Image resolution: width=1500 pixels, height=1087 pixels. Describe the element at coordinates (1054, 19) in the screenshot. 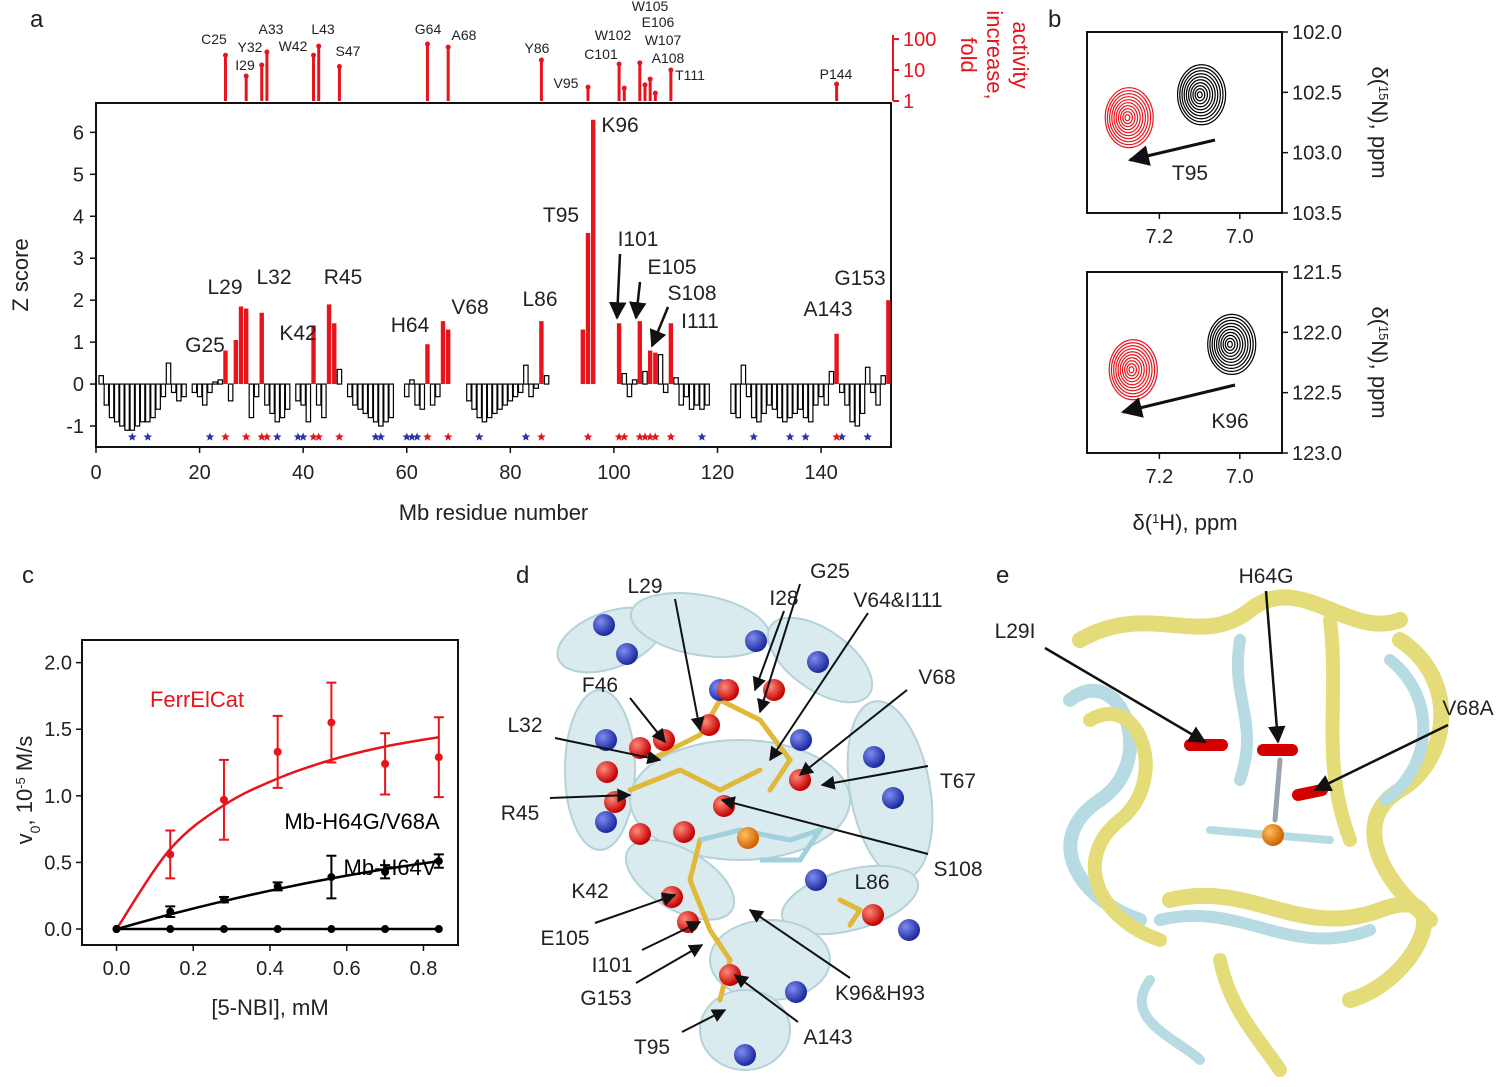

I see `panel-label: b` at that location.